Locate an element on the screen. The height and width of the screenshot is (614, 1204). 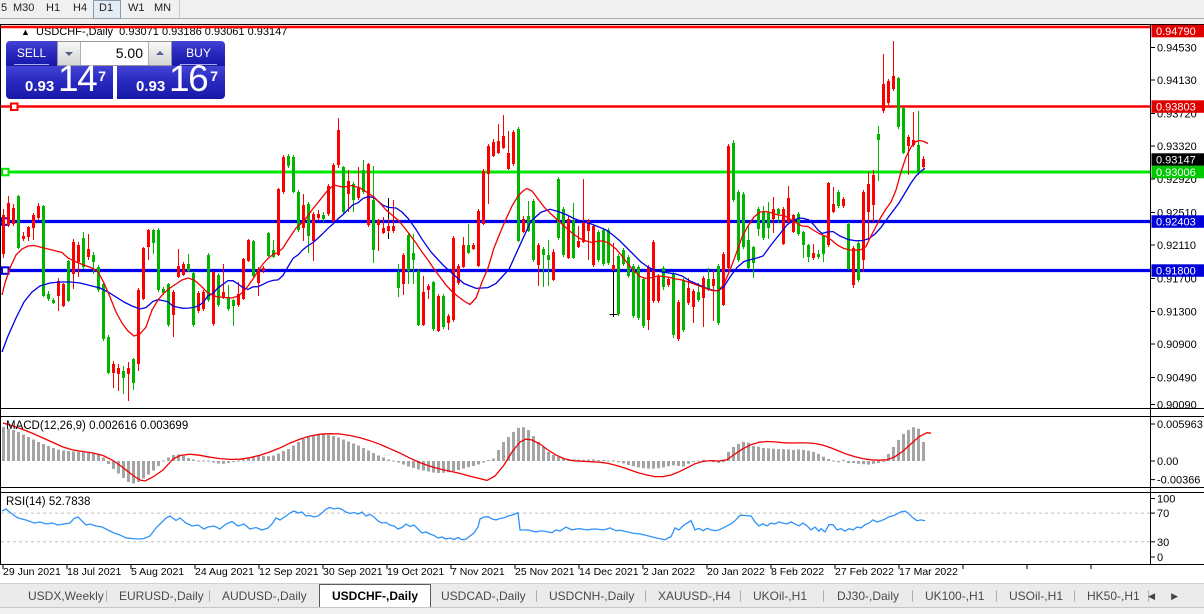
svg-text: 0.94530 is located at coordinates (1177, 49).